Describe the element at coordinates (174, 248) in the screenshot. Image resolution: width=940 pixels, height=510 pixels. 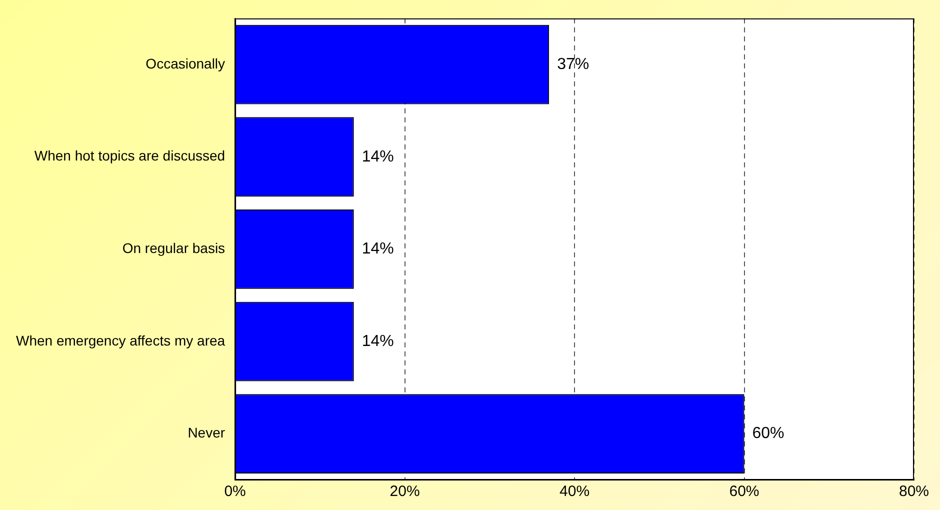
I see `y-tick-label: On regular basis` at that location.